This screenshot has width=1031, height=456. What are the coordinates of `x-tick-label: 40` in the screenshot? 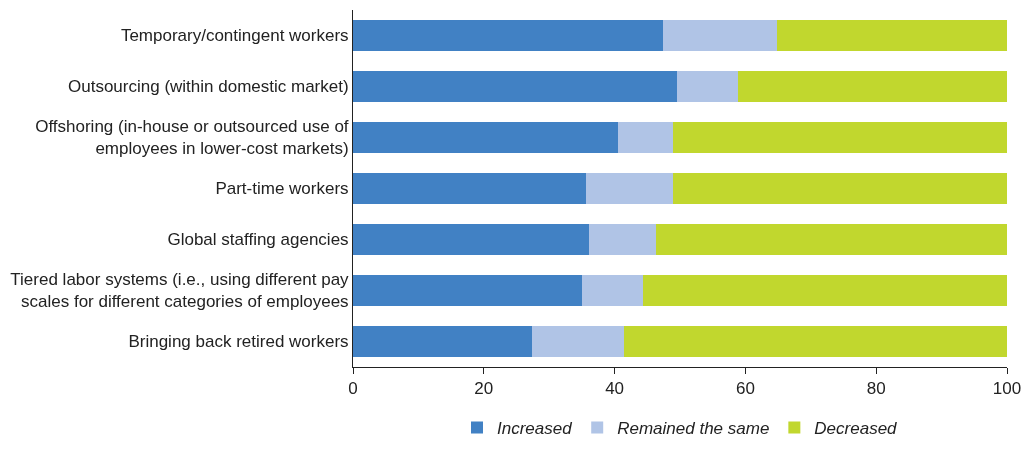 It's located at (615, 389).